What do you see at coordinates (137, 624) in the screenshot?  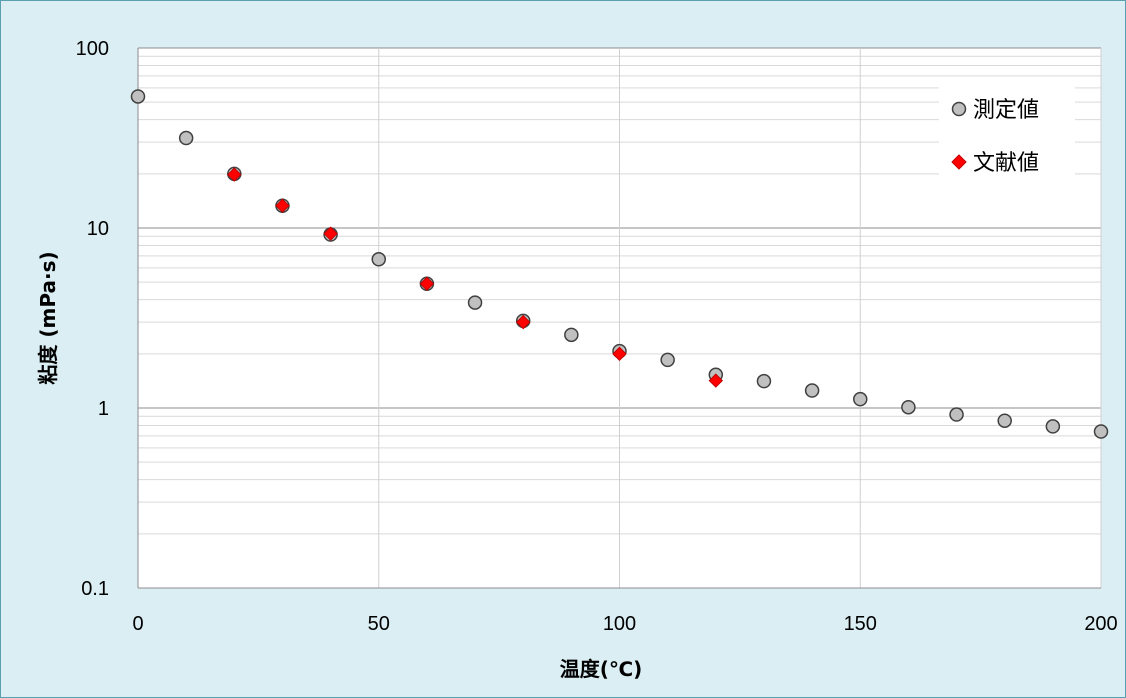 I see `x-tick-label: 0` at bounding box center [137, 624].